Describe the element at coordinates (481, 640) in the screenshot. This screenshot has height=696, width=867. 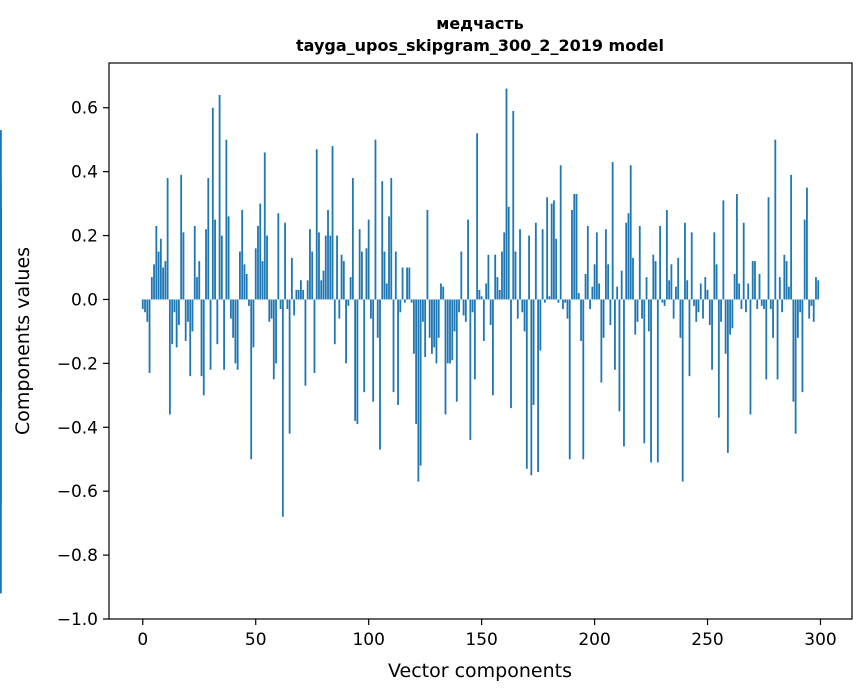
I see `x-tick-label: 150` at that location.